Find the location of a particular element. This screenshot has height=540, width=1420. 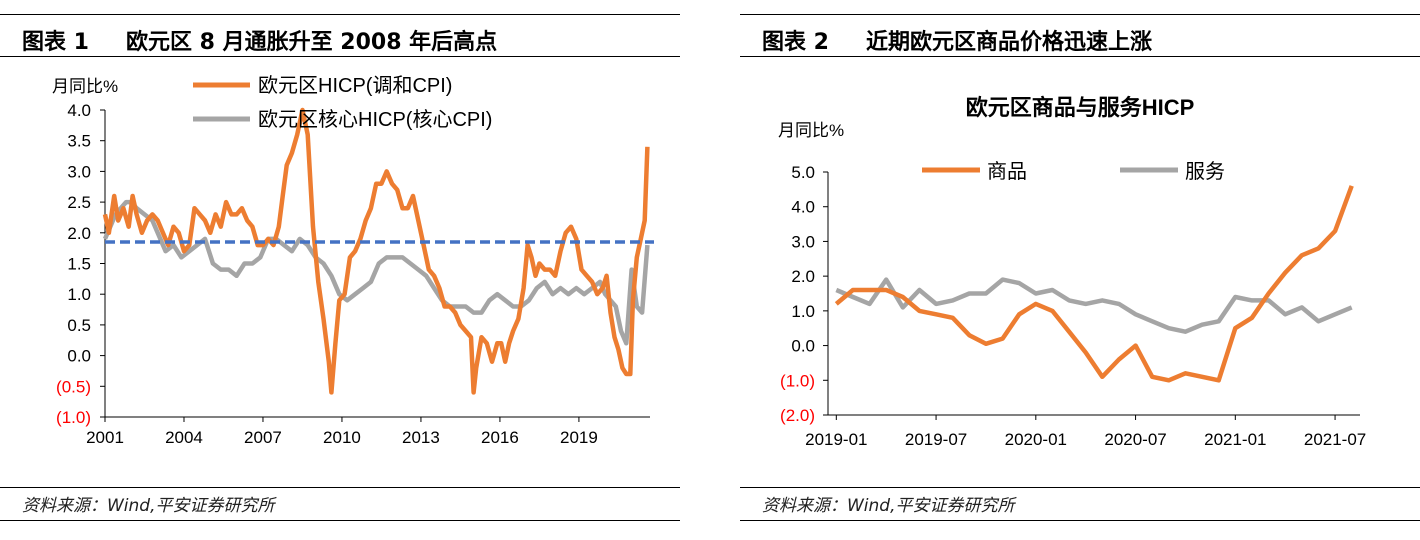

x-tick-label: 2019-07 is located at coordinates (936, 439).